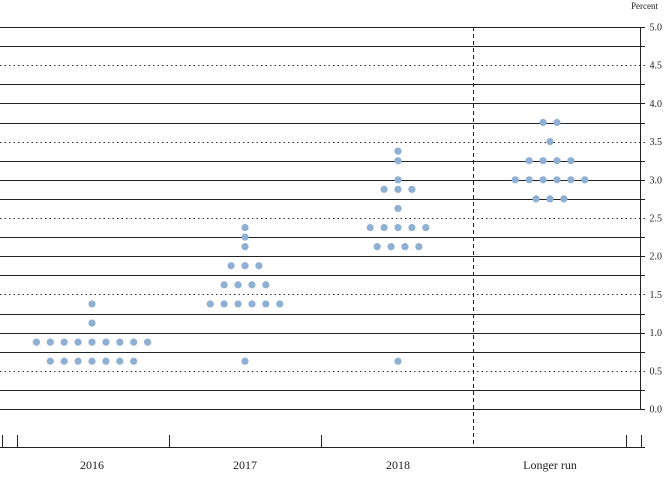 Image resolution: width=671 pixels, height=478 pixels. What do you see at coordinates (550, 465) in the screenshot?
I see `category-label: Longer run` at bounding box center [550, 465].